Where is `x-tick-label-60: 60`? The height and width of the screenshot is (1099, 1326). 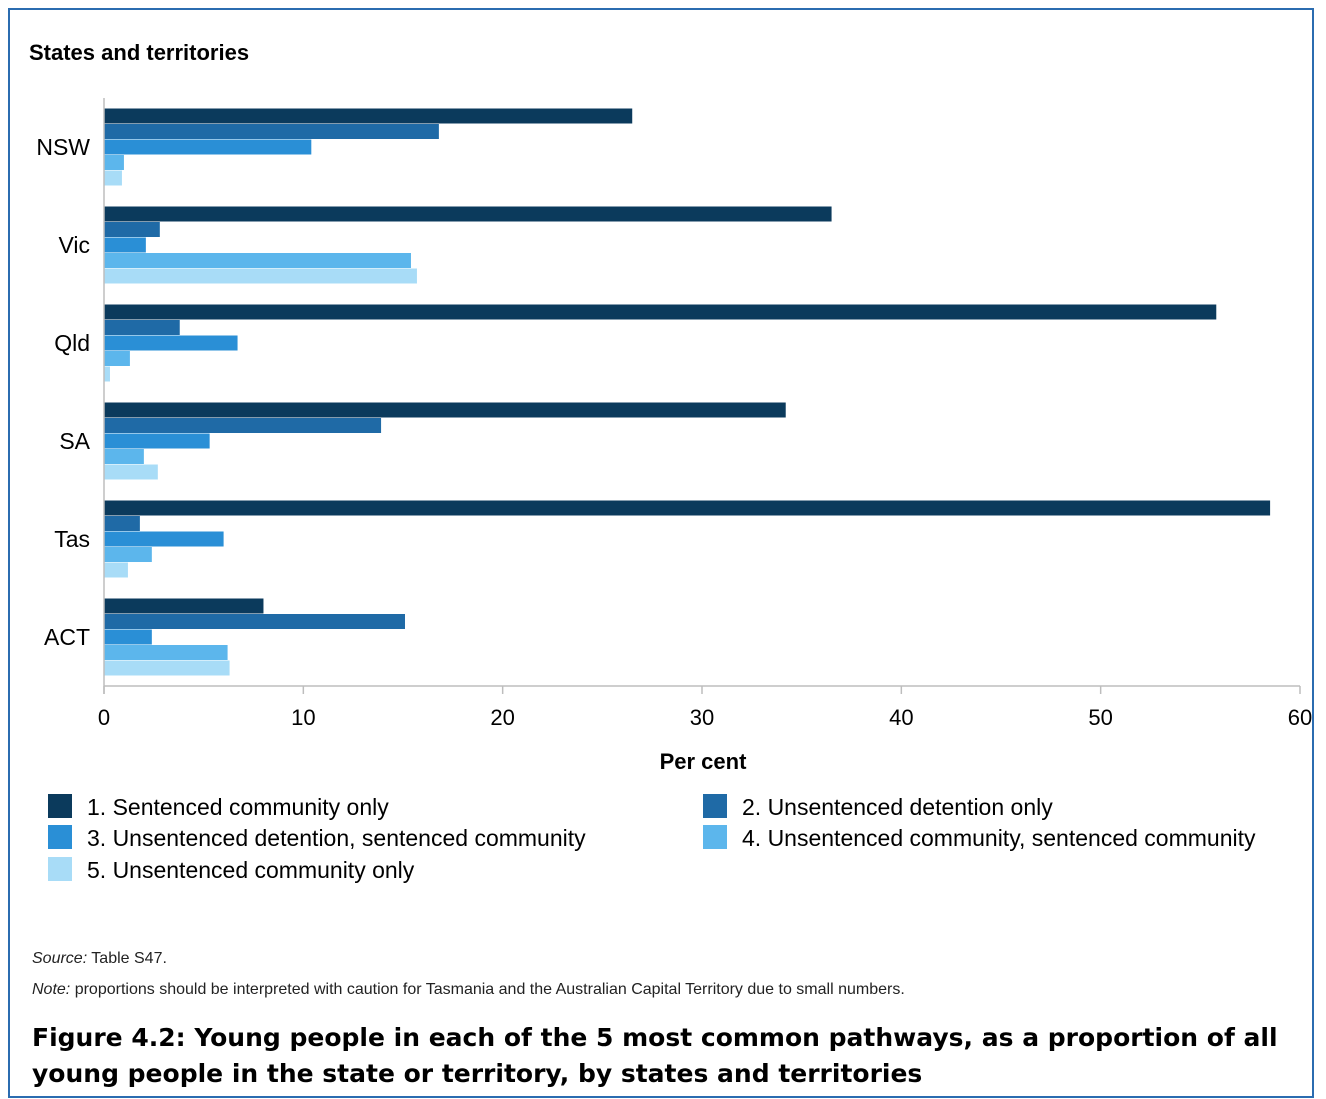 x-tick-label-60: 60 is located at coordinates (1300, 717).